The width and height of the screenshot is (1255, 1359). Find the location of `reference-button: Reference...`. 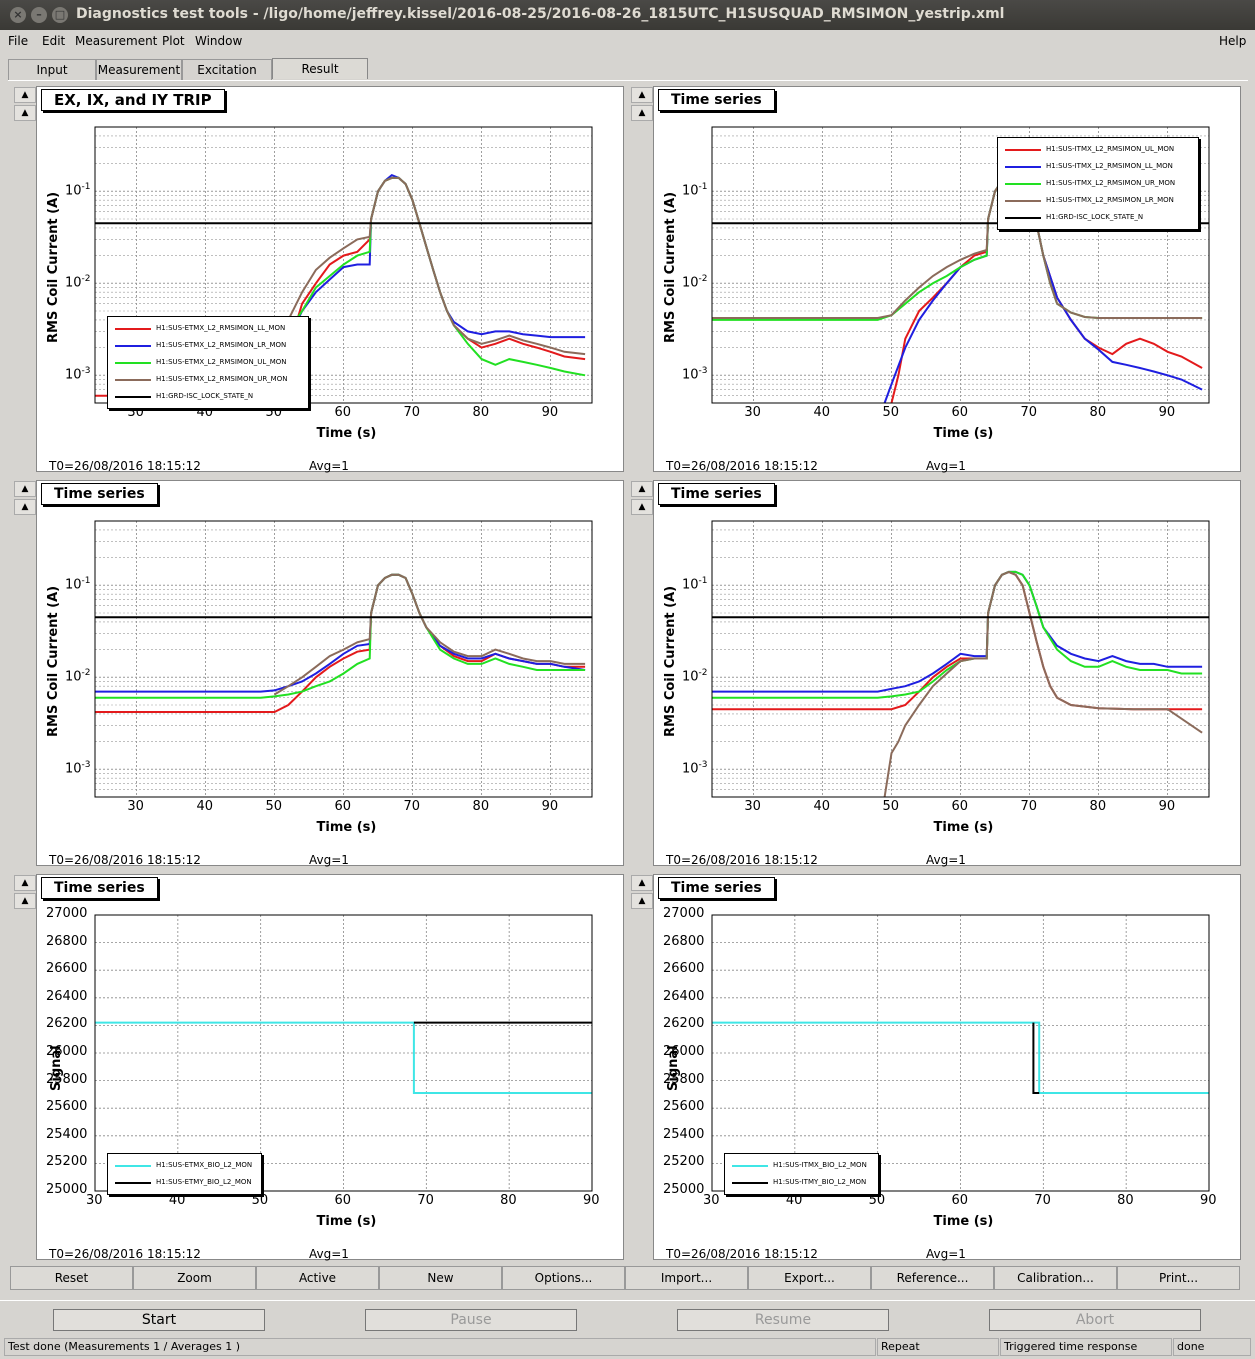

reference-button: Reference... is located at coordinates (932, 1278).